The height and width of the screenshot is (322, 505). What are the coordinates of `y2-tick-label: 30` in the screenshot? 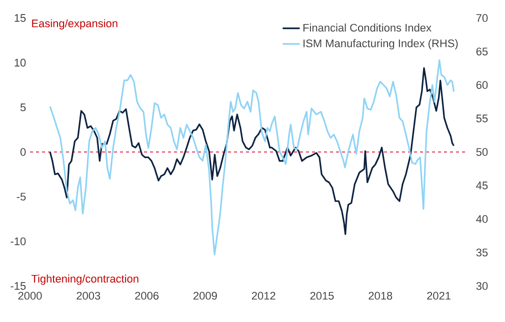 It's located at (482, 286).